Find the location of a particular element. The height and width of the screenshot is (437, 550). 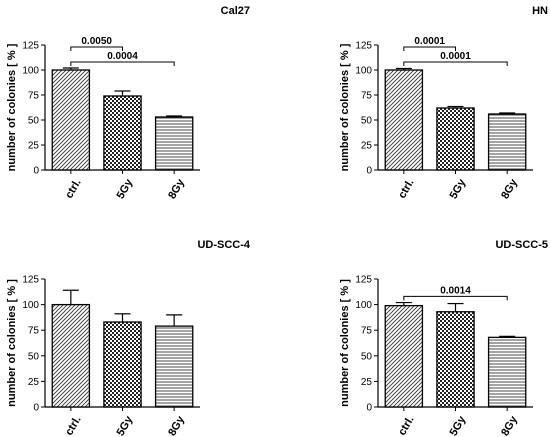

p-value-label: 0.0004 is located at coordinates (122, 56).